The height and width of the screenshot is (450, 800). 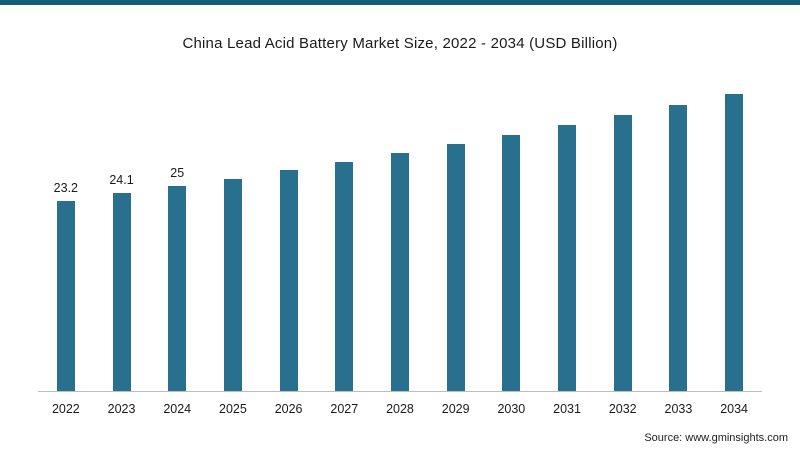 What do you see at coordinates (177, 409) in the screenshot?
I see `x-axis-label: 2024` at bounding box center [177, 409].